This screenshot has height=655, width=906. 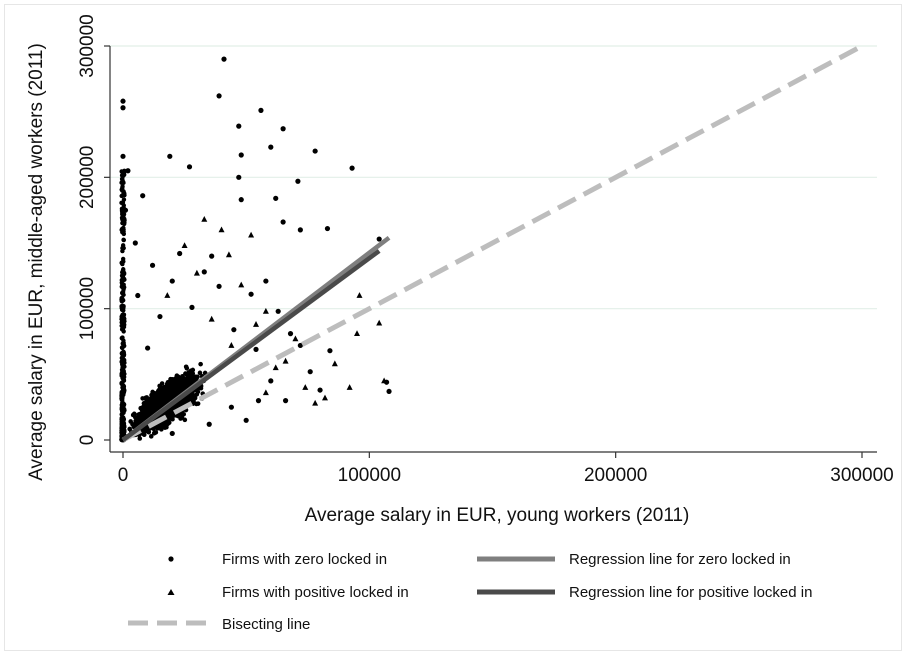 What do you see at coordinates (163, 305) in the screenshot?
I see `point-cloud` at bounding box center [163, 305].